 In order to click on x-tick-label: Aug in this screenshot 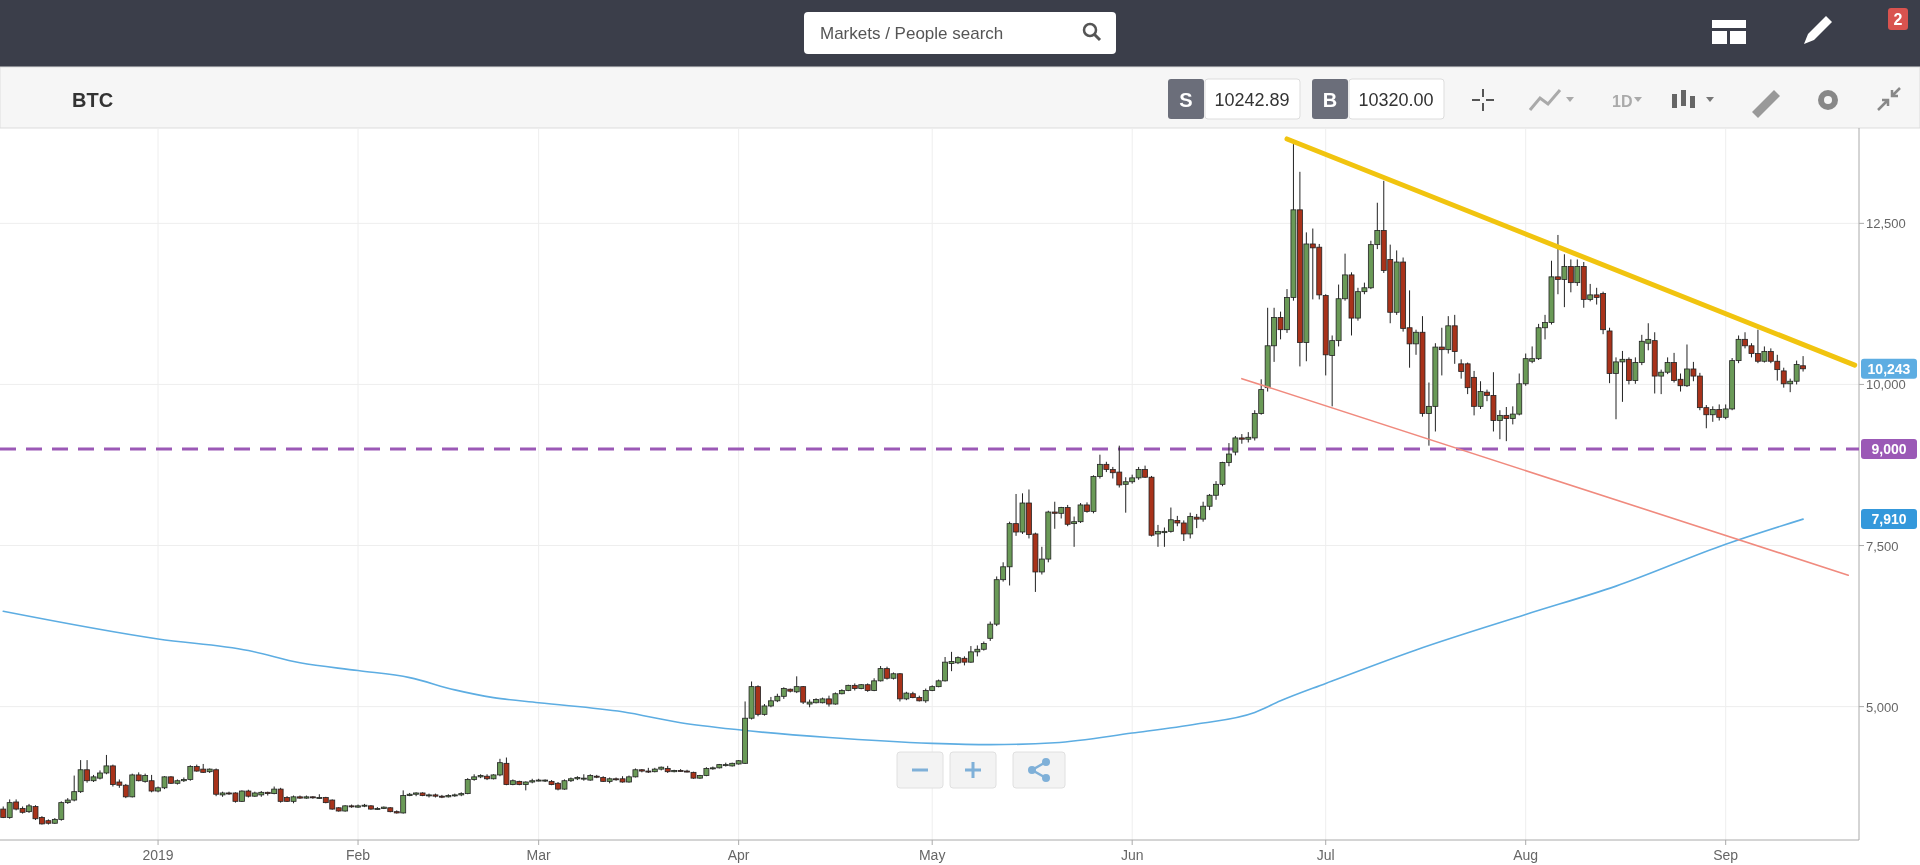, I will do `click(1526, 855)`.